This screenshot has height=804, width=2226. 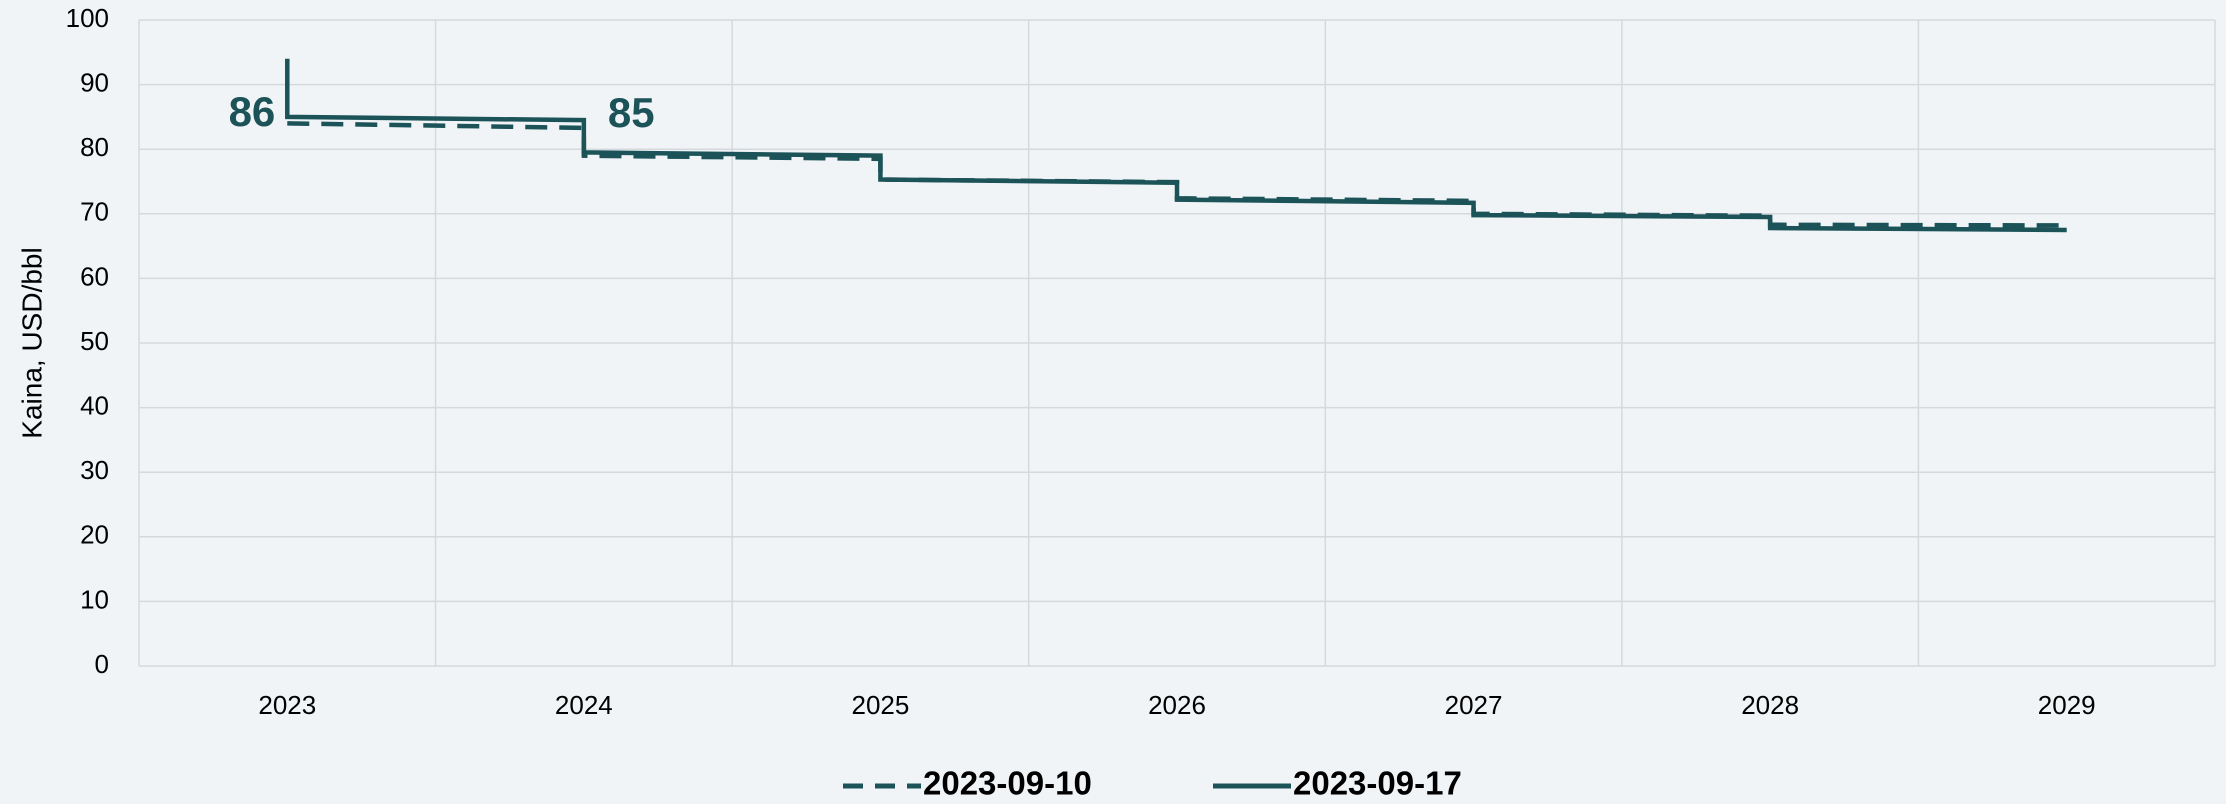 I want to click on x-tick-label: 2025, so click(x=881, y=705).